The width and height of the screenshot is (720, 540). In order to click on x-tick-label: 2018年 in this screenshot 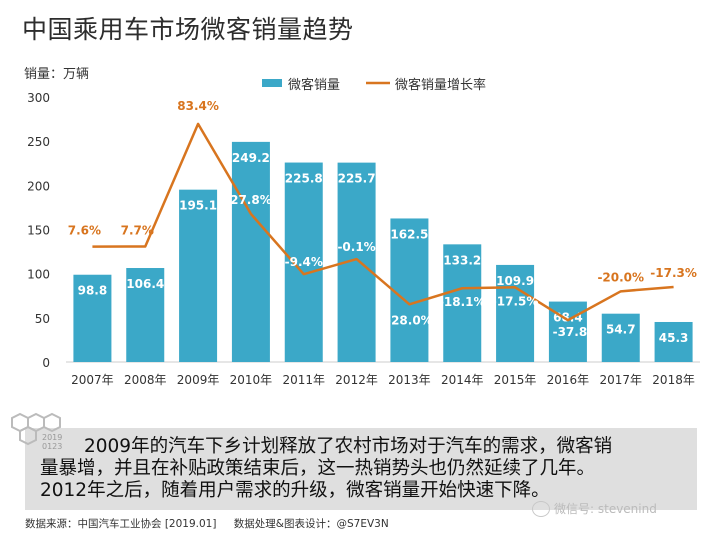, I will do `click(673, 380)`.